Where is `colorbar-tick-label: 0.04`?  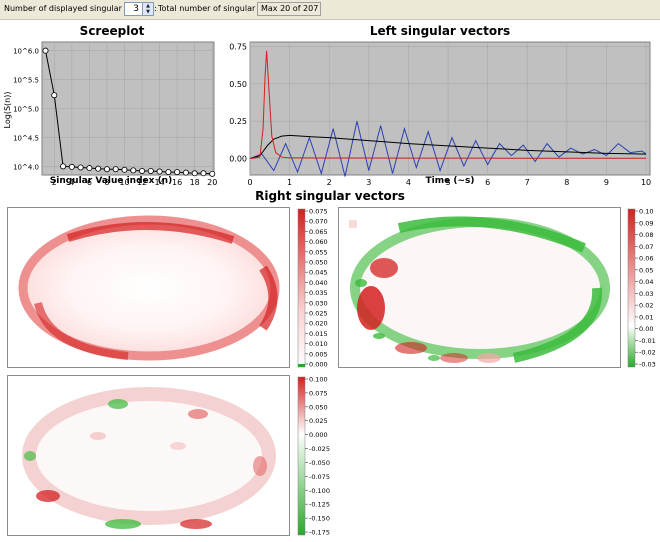
colorbar-tick-label: 0.04 is located at coordinates (646, 282).